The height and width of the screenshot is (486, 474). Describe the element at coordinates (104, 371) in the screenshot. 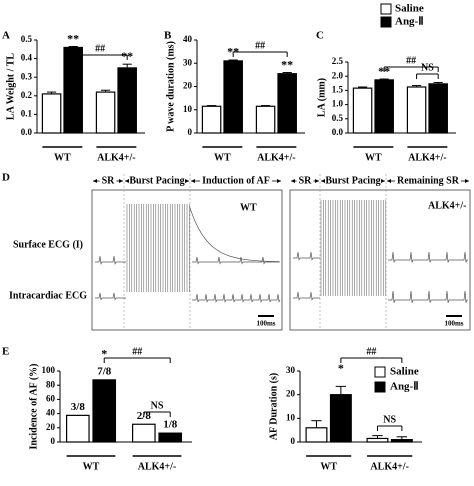

I see `value-label: 7/8` at that location.